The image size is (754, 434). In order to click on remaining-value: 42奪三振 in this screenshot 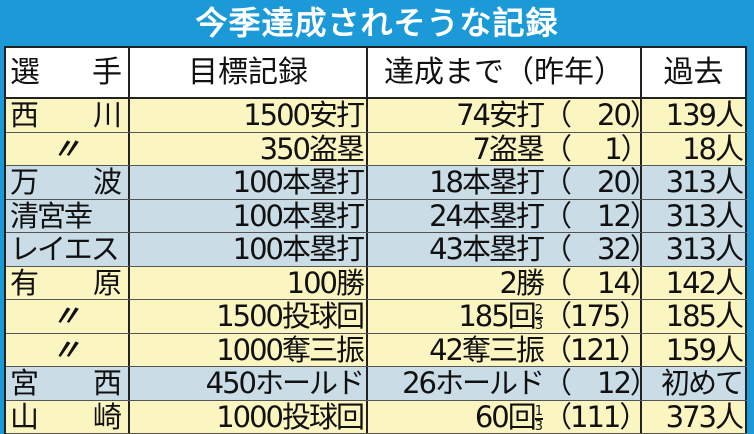, I will do `click(486, 350)`.